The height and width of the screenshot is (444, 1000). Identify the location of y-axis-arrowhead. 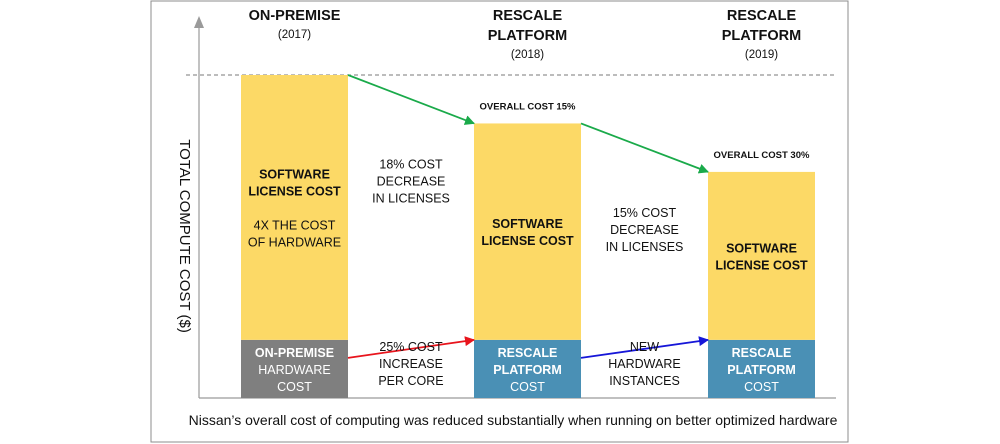
(199, 22).